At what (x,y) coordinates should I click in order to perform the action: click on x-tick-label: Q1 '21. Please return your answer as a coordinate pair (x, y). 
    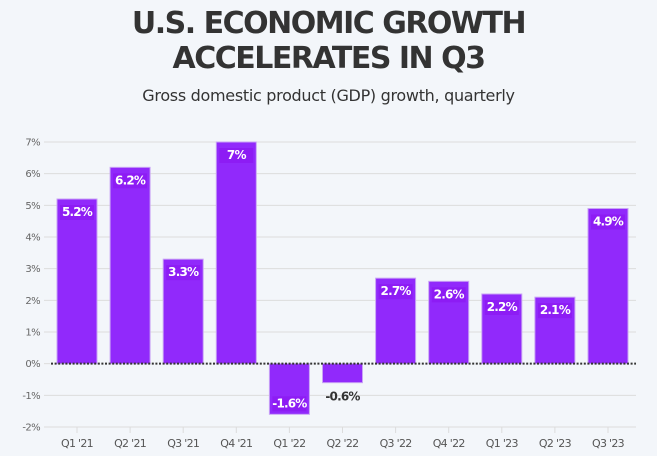
    Looking at the image, I should click on (77, 443).